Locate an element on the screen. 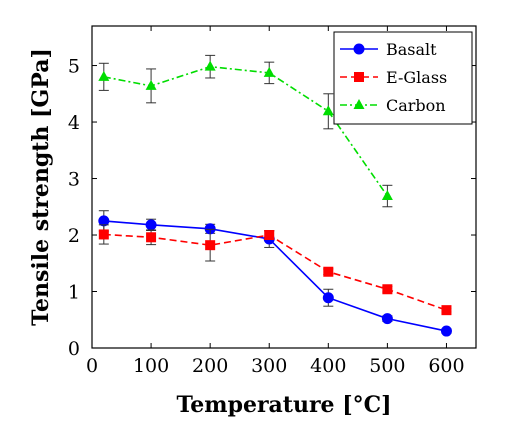 The height and width of the screenshot is (440, 518). x-tick-label-4: 400 is located at coordinates (328, 366).